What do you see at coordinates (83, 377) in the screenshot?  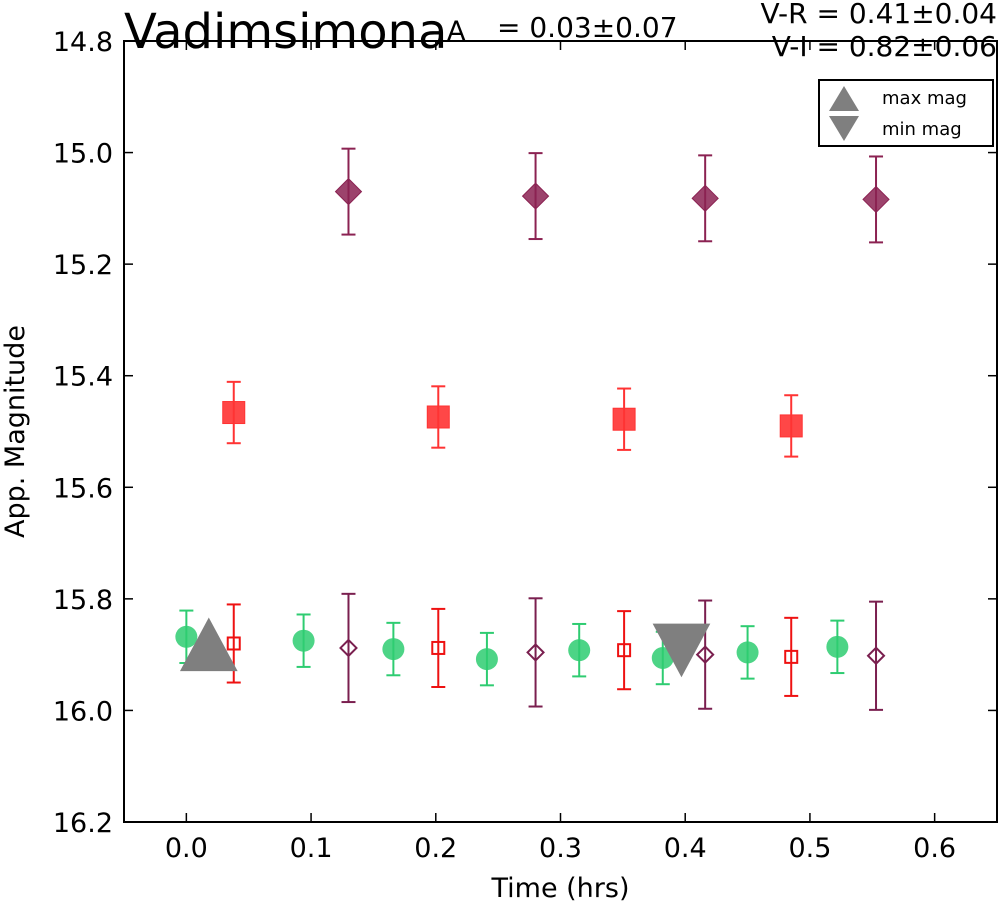 I see `y-tick-label: 15.4` at bounding box center [83, 377].